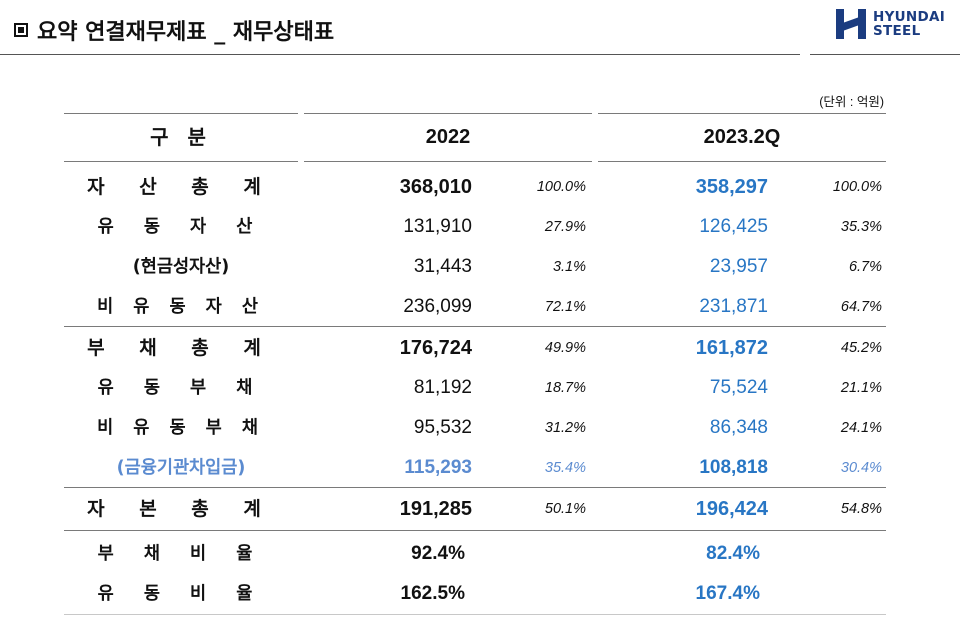 The height and width of the screenshot is (627, 960). Describe the element at coordinates (480, 348) in the screenshot. I see `table-row: 부 채 총 계 176,724 49.9% 161,872 45.2%` at that location.